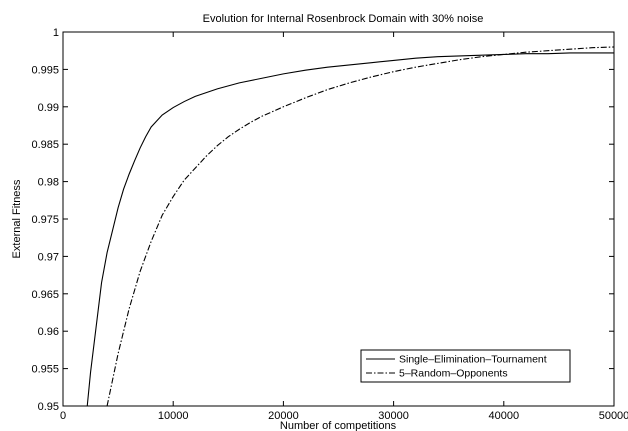  What do you see at coordinates (45, 220) in the screenshot?
I see `y-tick-label: 0.975` at bounding box center [45, 220].